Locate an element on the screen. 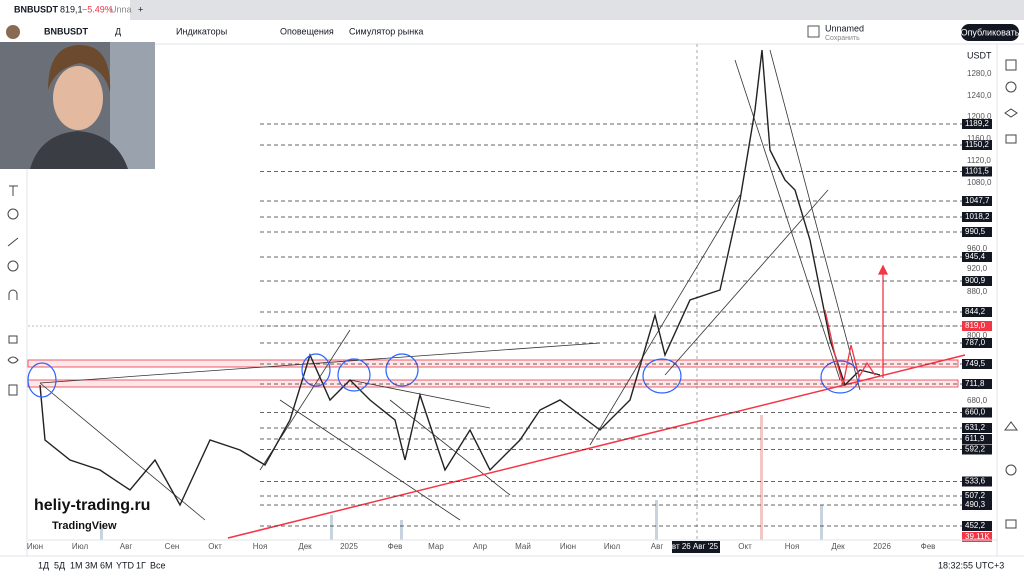 The width and height of the screenshot is (1024, 581). level-label: 819,0 is located at coordinates (975, 325).